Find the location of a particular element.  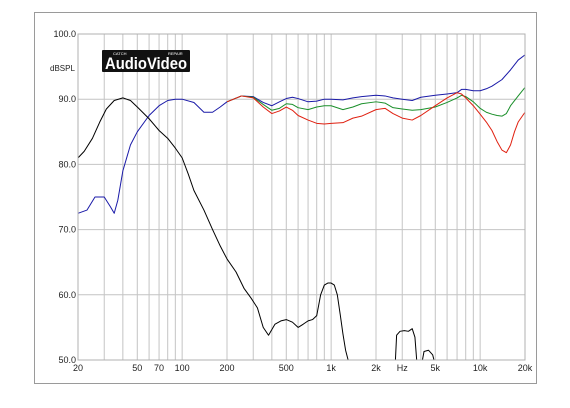

logo-small-left: CATCH is located at coordinates (120, 53).